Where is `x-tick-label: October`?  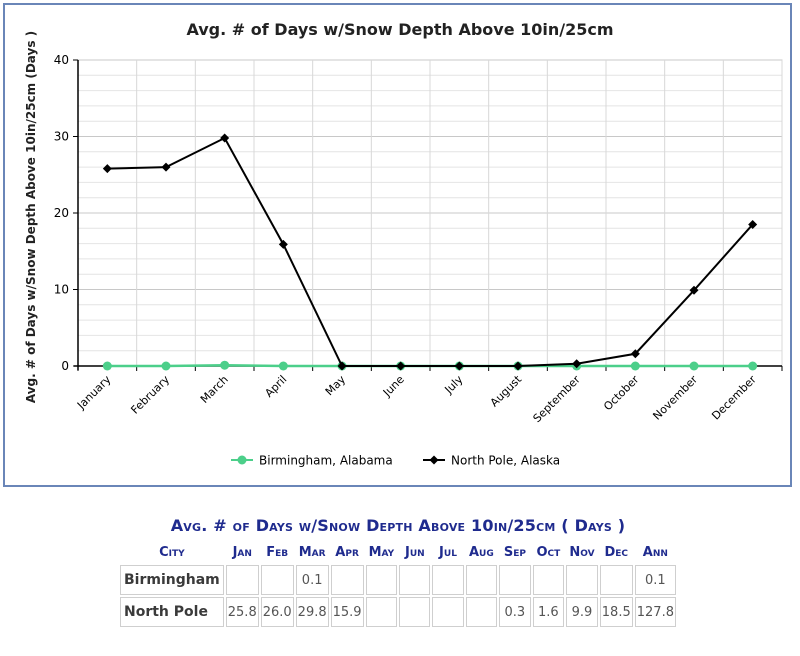
x-tick-label: October is located at coordinates (621, 393).